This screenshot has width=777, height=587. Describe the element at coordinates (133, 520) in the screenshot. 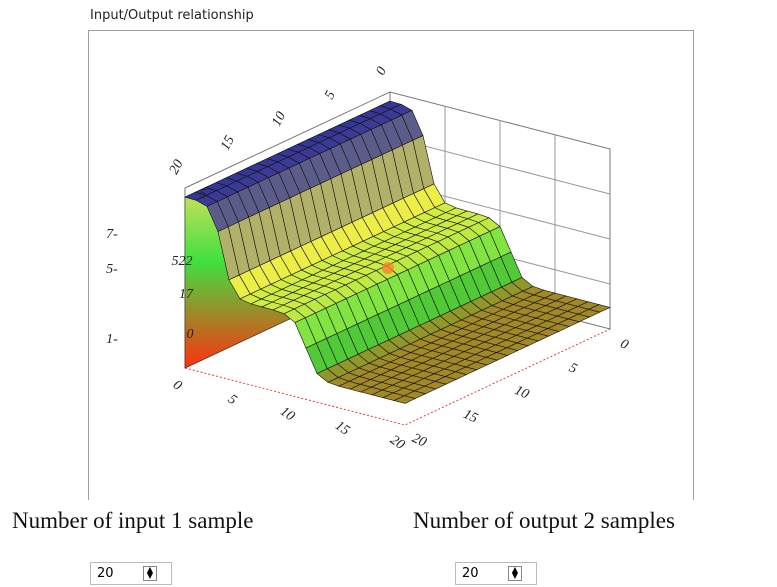

I see `control-label: Number of input 1 sample` at that location.